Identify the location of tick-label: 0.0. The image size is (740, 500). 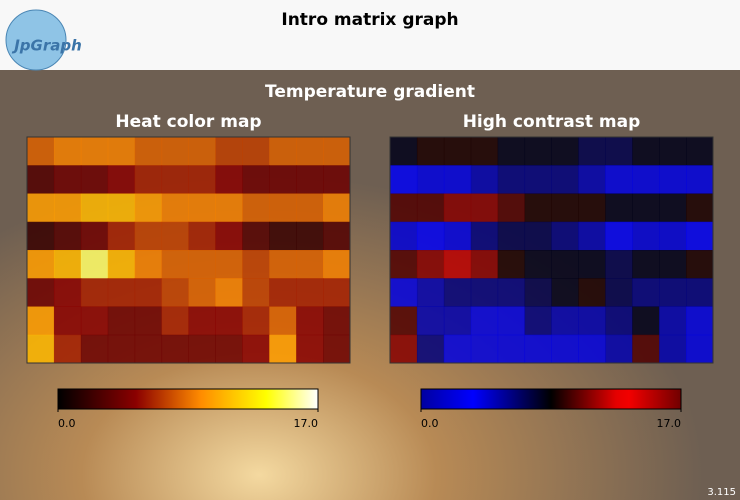
(430, 423).